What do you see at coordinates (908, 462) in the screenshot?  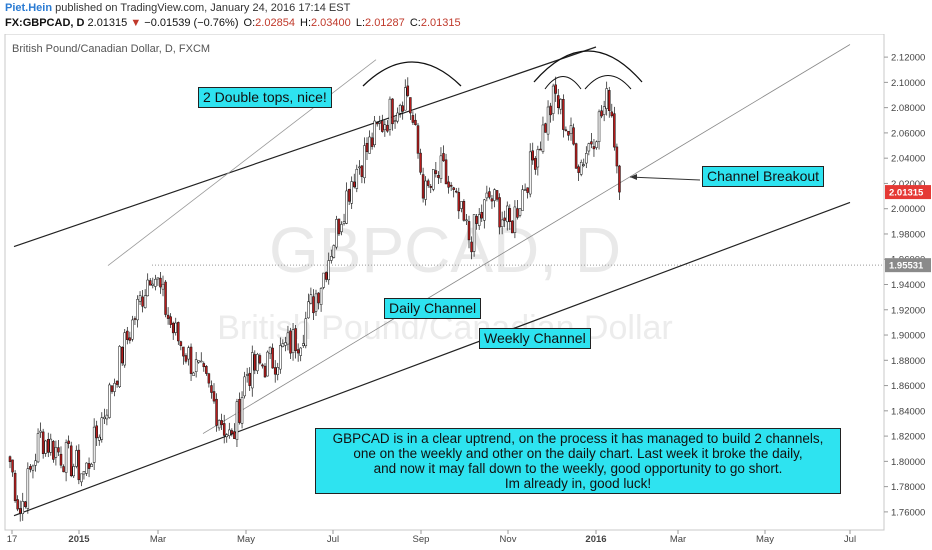 I see `y-tick-label: 1.80000` at bounding box center [908, 462].